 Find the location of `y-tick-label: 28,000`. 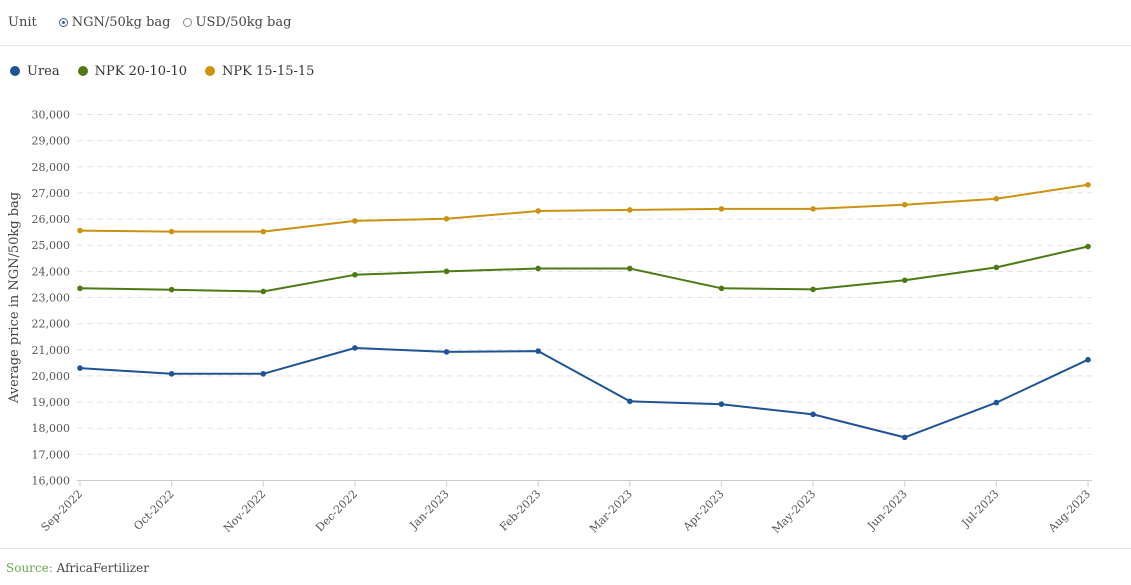

y-tick-label: 28,000 is located at coordinates (51, 167).